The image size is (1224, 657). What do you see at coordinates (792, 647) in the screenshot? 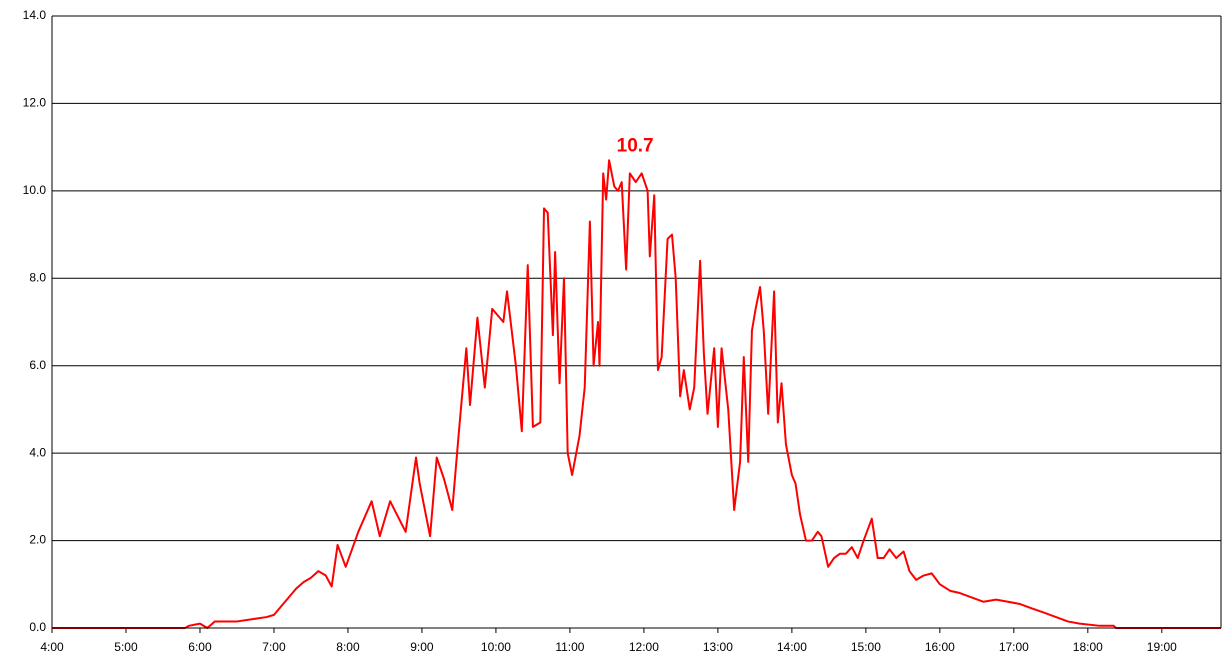
I see `x-tick-label: 14:00` at bounding box center [792, 647].